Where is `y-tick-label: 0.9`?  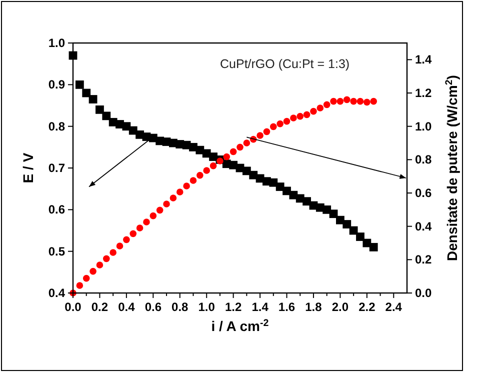 y-tick-label: 0.9 is located at coordinates (57, 85).